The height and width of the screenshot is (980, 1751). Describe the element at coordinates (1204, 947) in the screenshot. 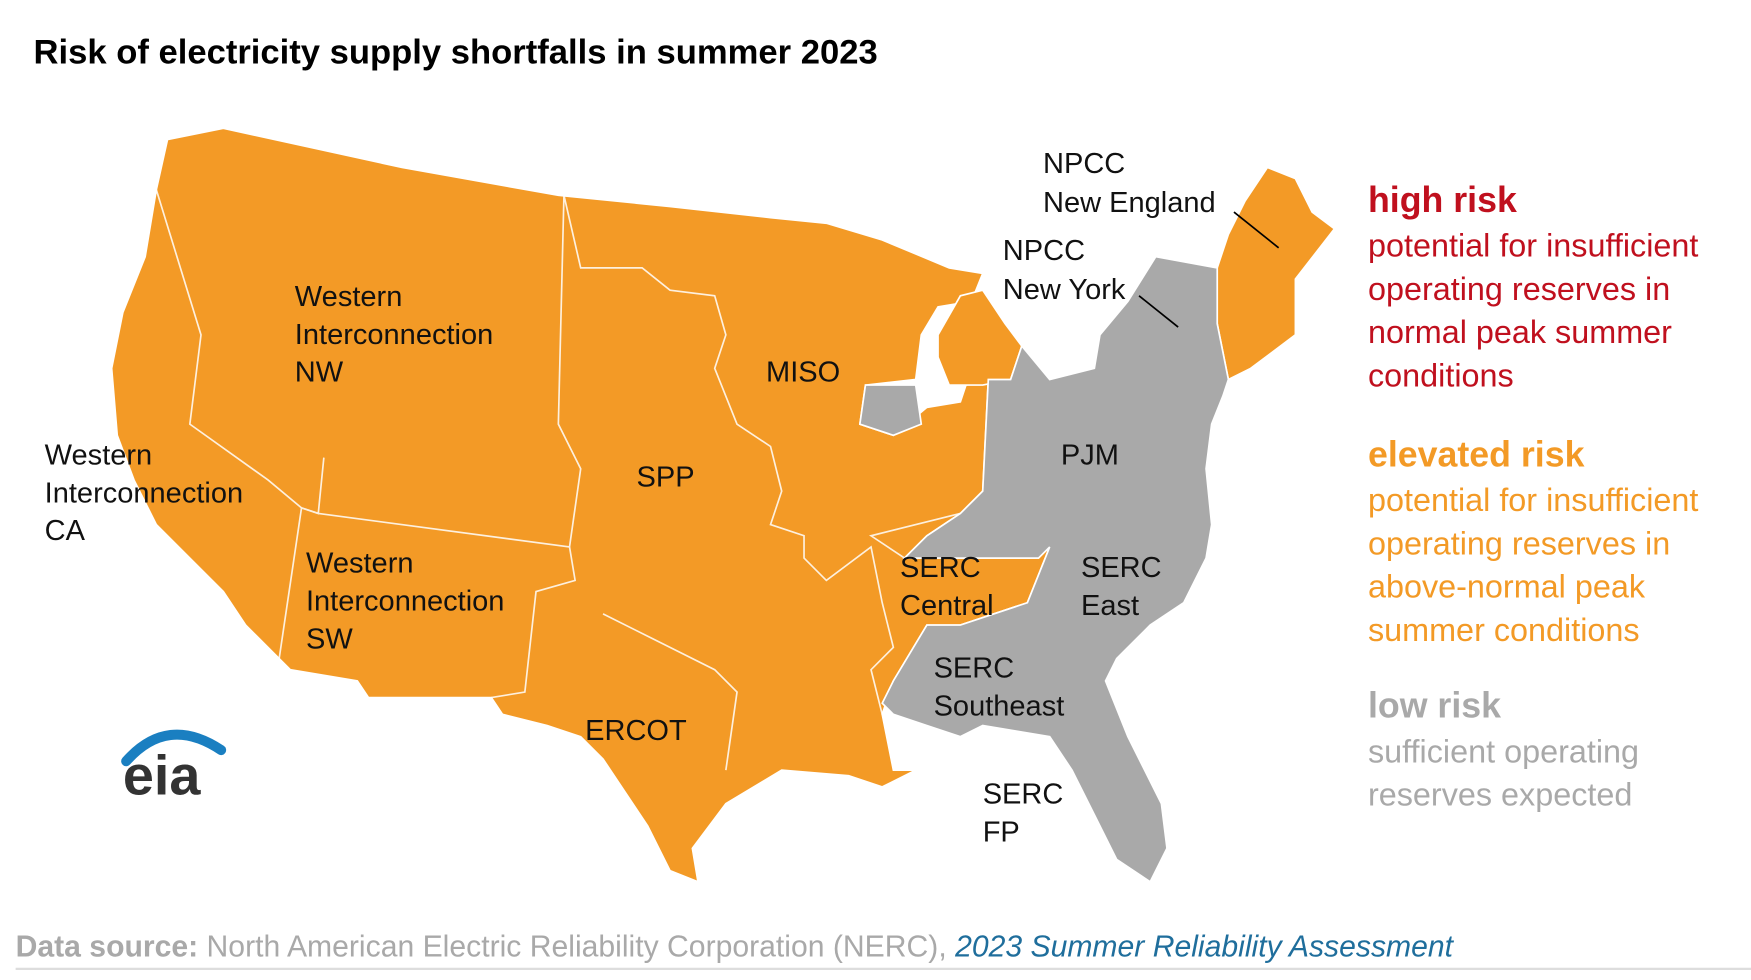

I see `source-link: 2023 Summer Reliability Assessment` at that location.